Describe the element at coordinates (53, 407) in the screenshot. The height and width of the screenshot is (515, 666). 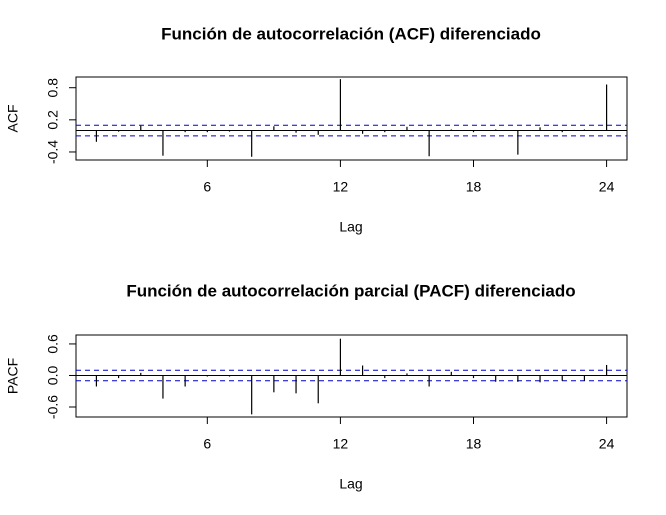
I see `y-tick-label: -0.6` at that location.